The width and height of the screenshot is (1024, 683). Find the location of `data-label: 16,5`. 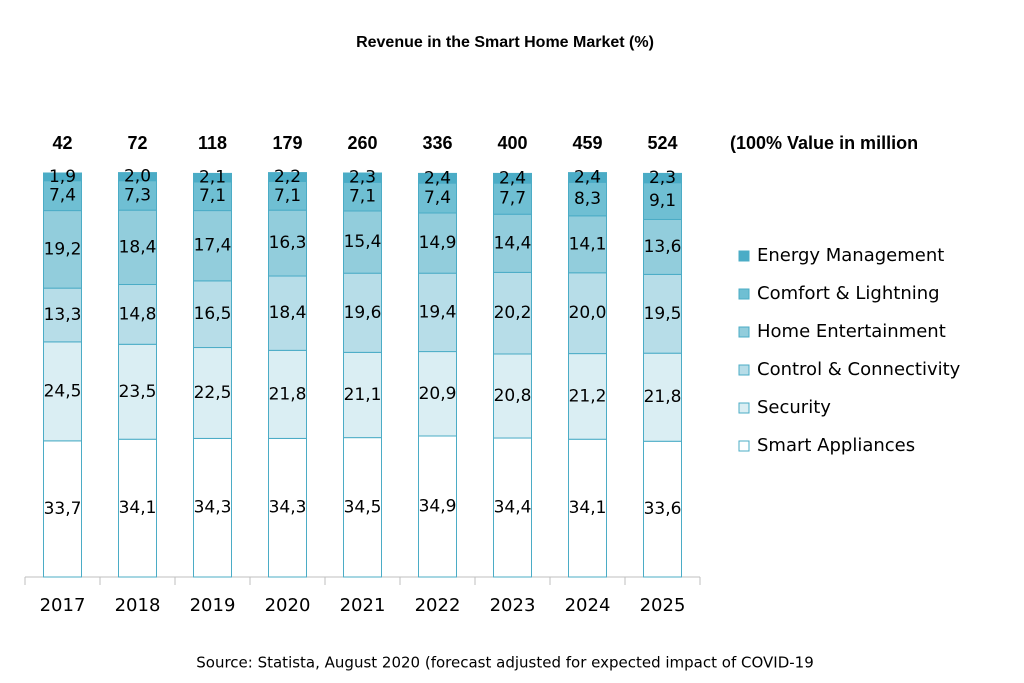

data-label: 16,5 is located at coordinates (213, 314).